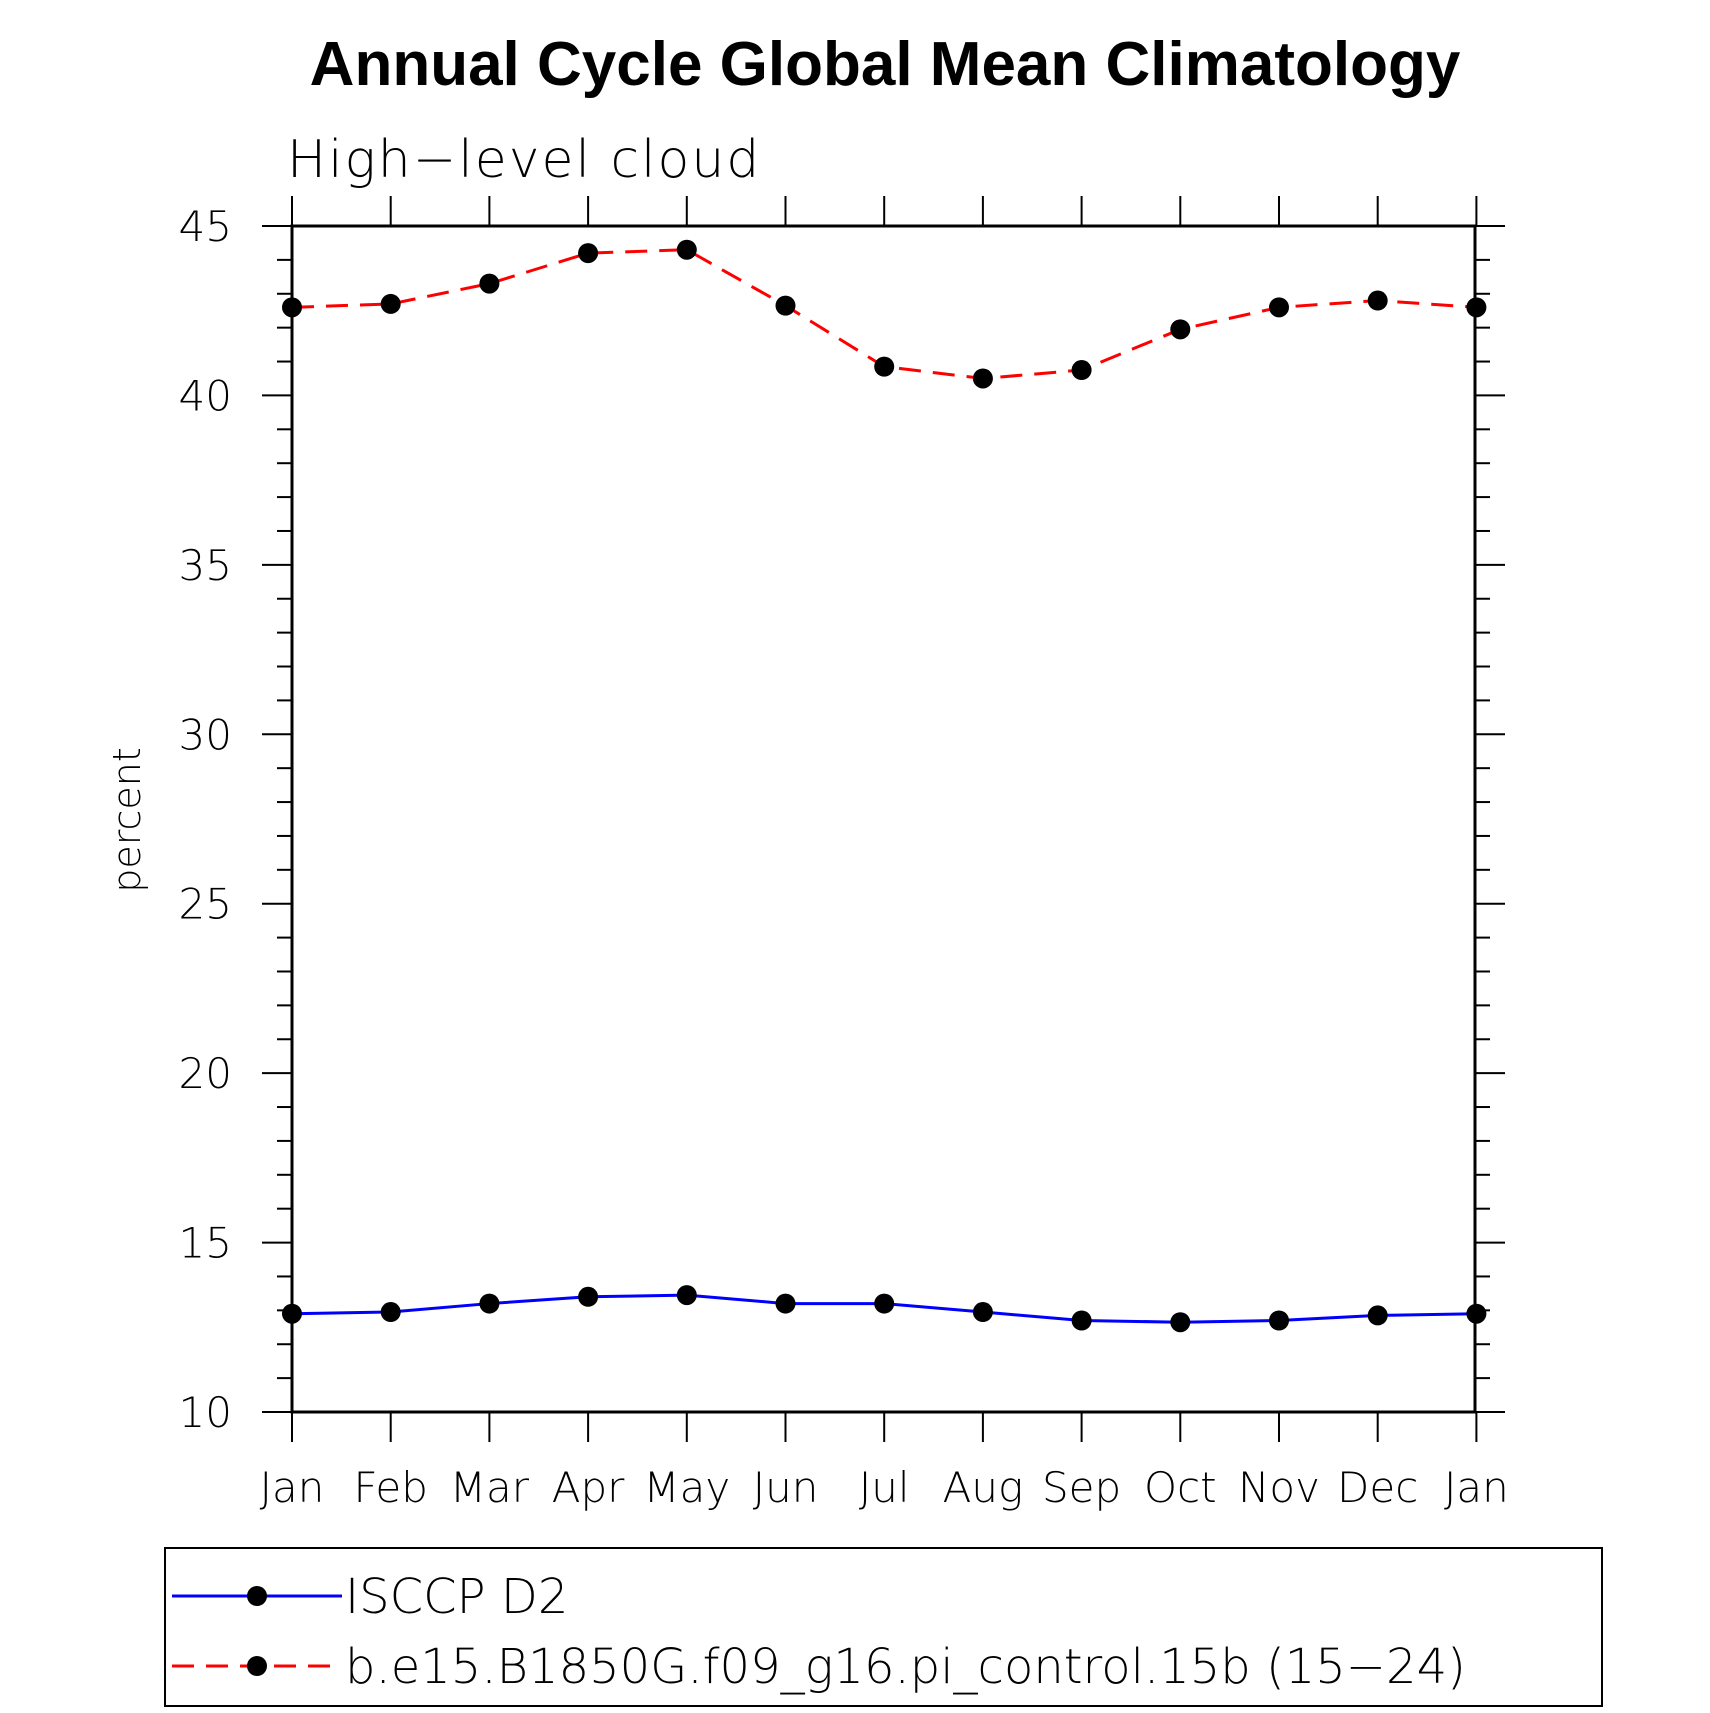  Describe the element at coordinates (205, 819) in the screenshot. I see `y-tick-labels: 10 15 20 25 30 35 40 45` at that location.